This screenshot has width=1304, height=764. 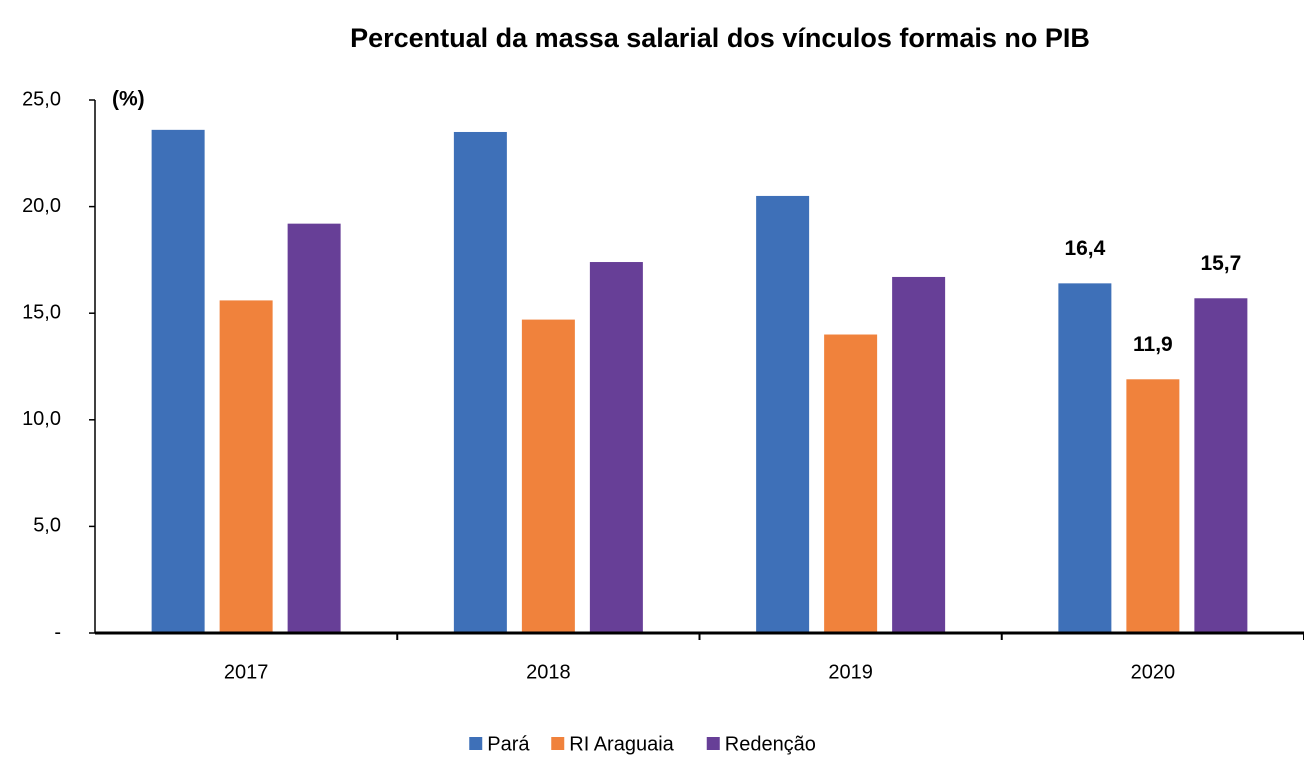 I want to click on y-tick-label: 15,0, so click(x=41, y=312).